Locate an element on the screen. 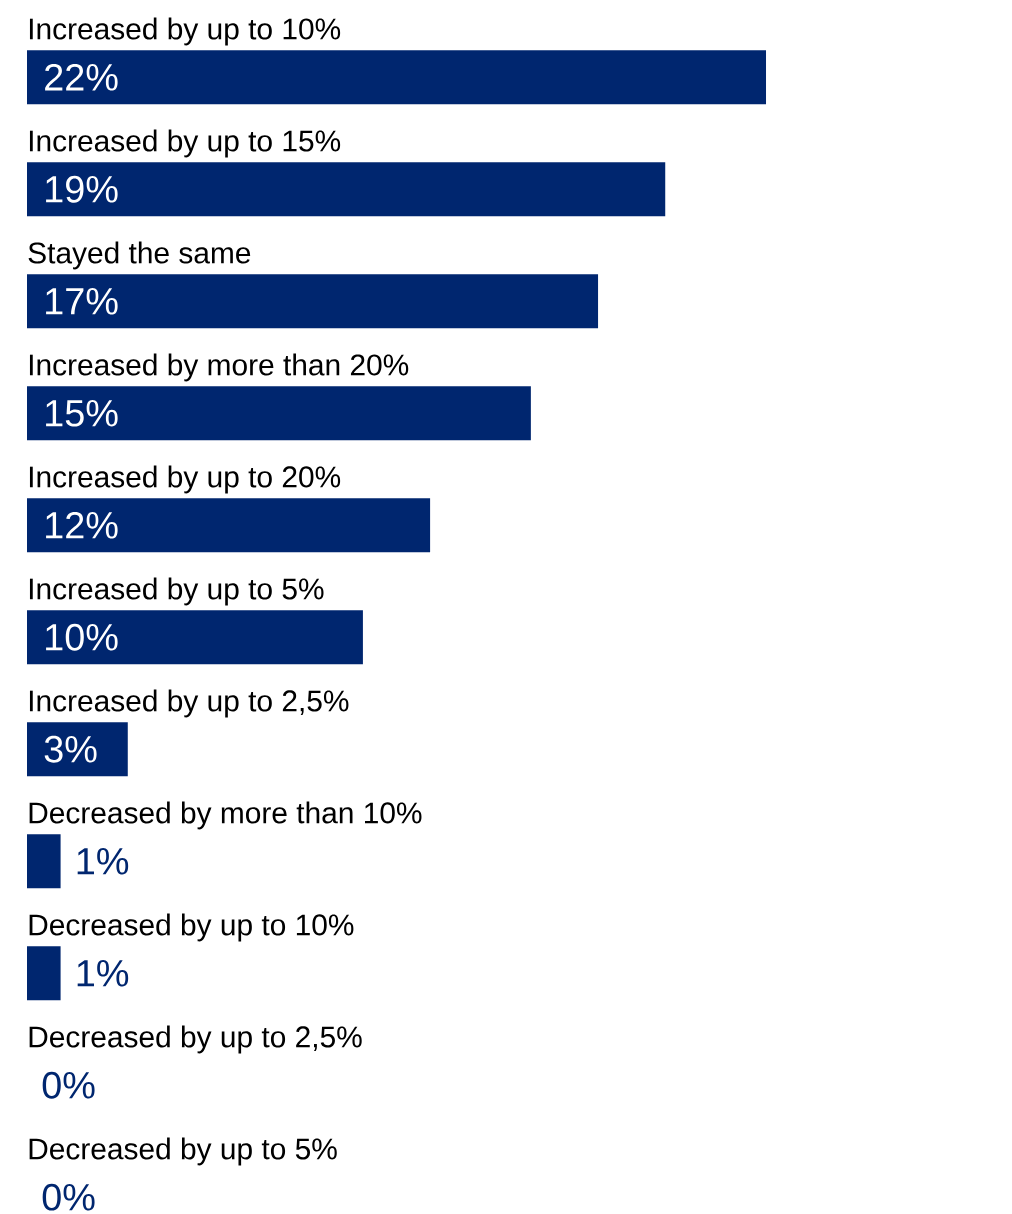  data-label: 17% is located at coordinates (82, 301).